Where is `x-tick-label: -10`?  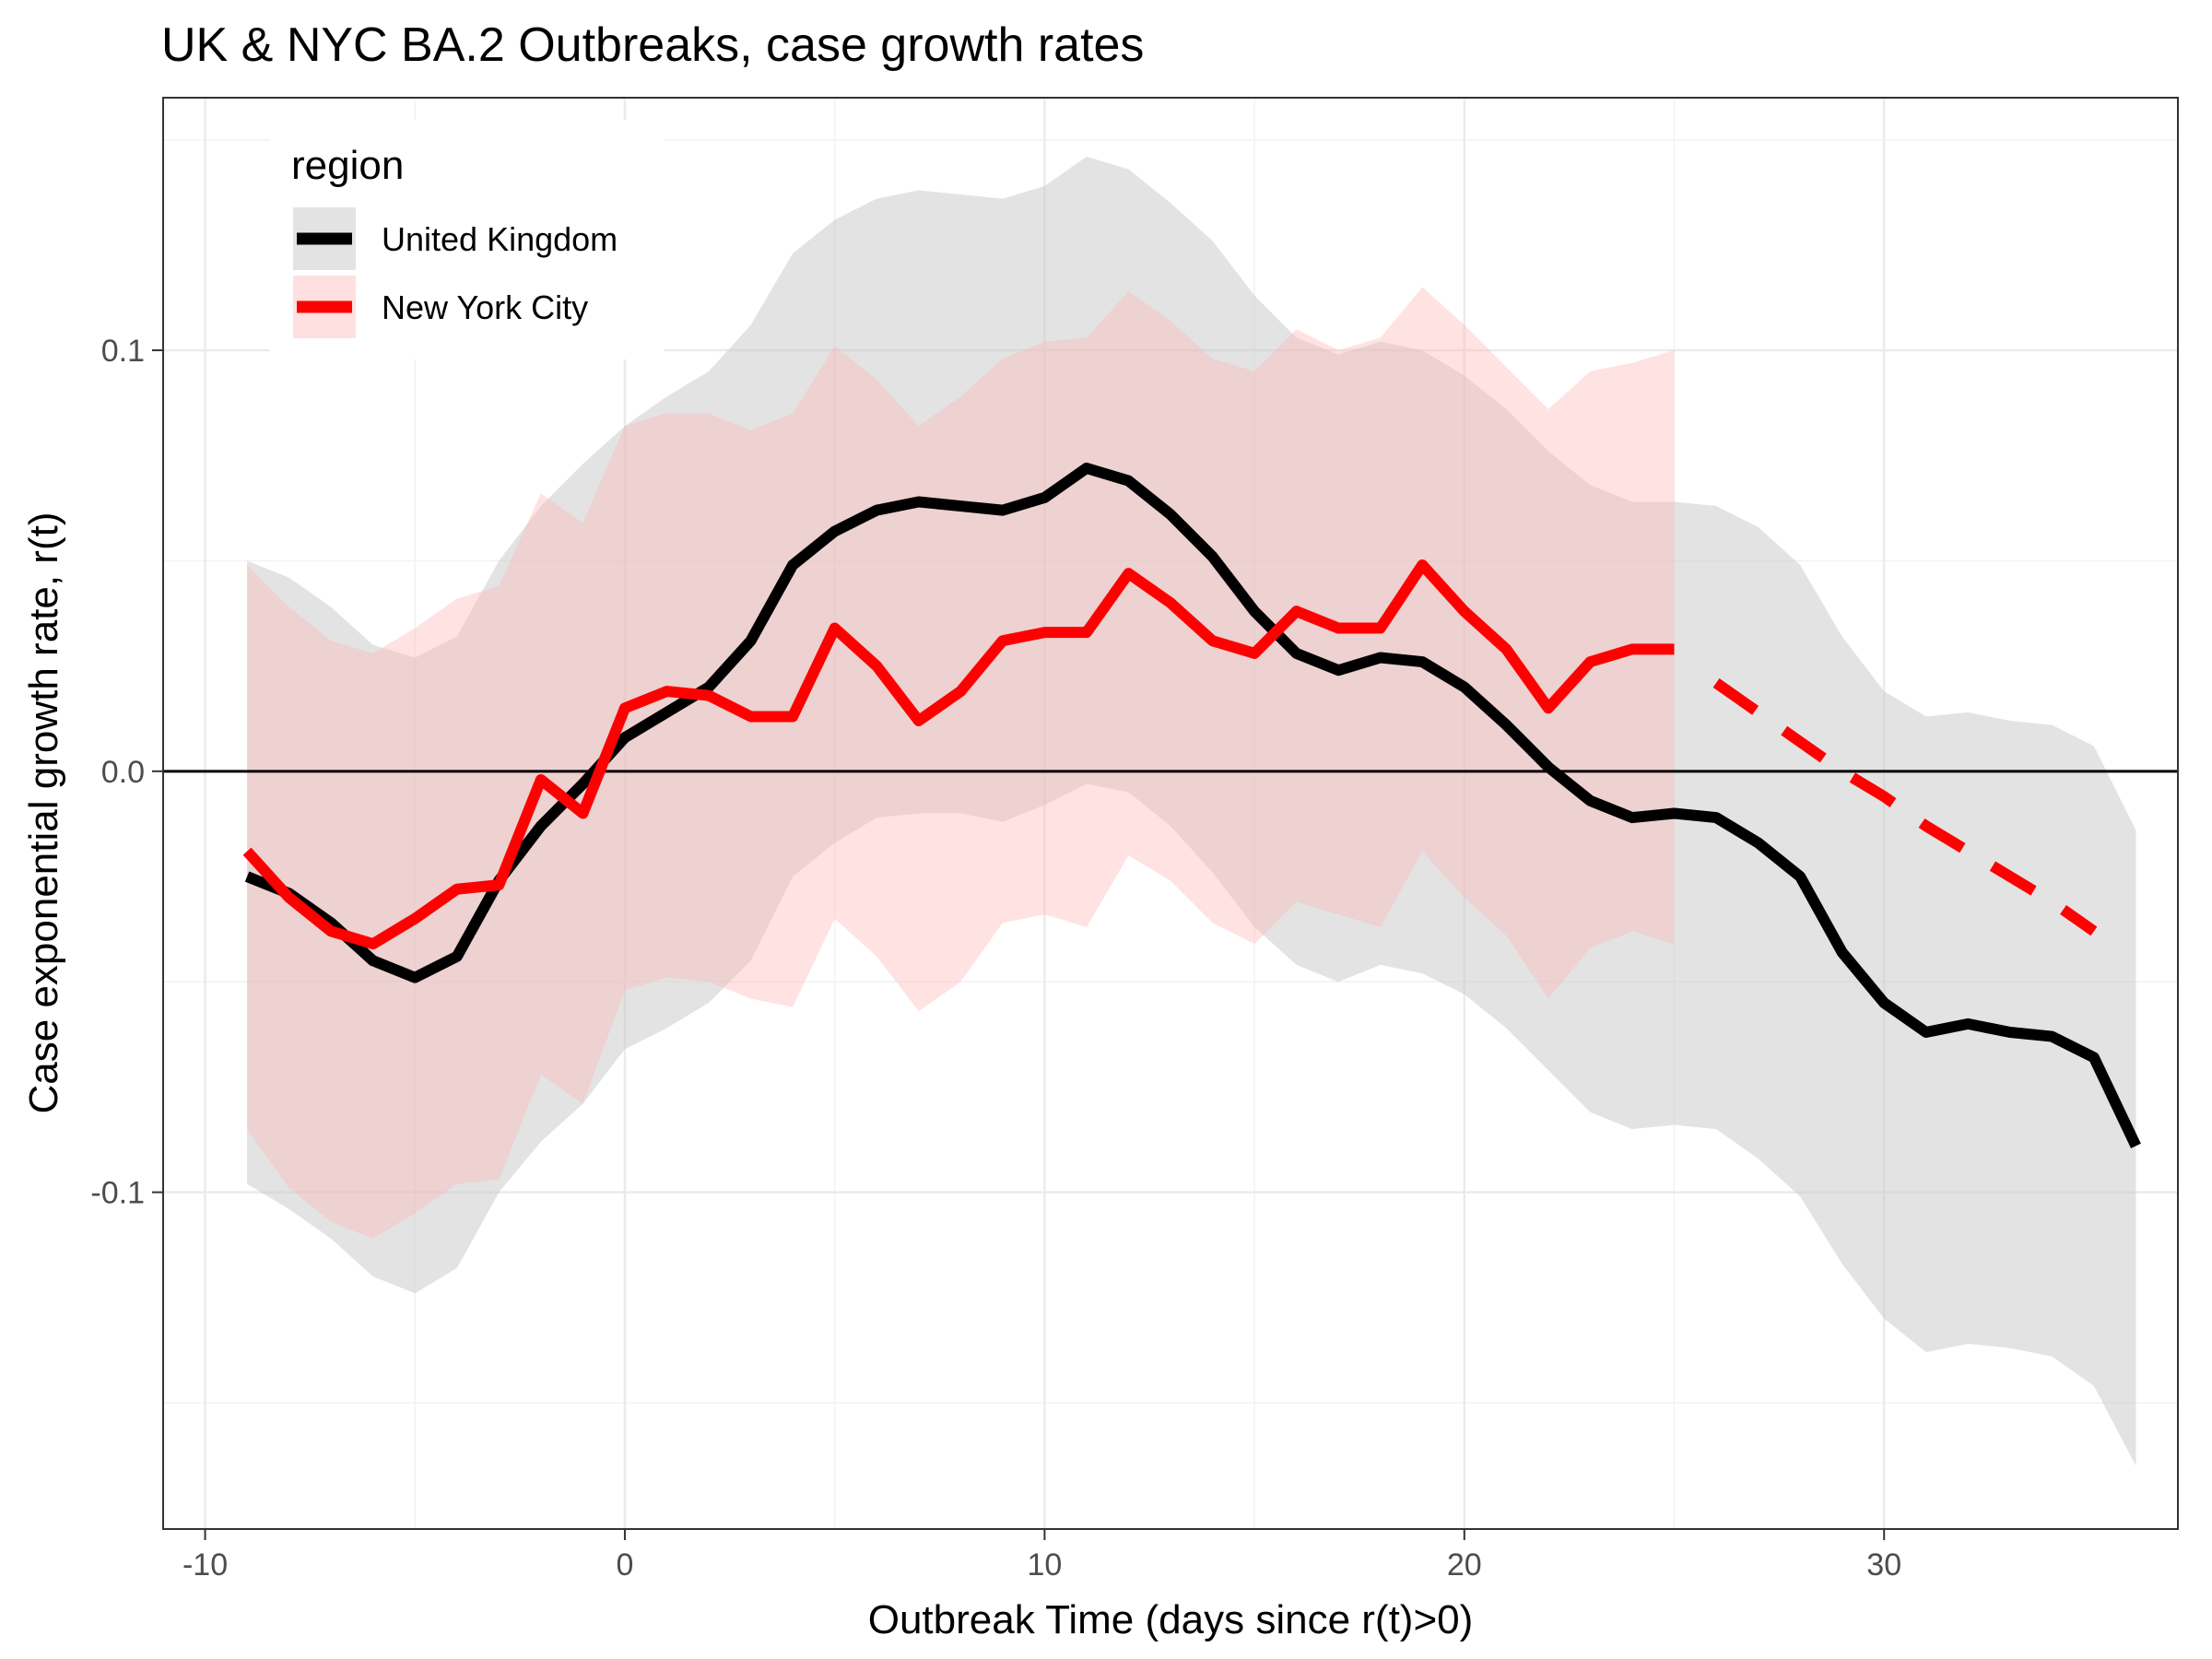
x-tick-label: -10 is located at coordinates (205, 1565).